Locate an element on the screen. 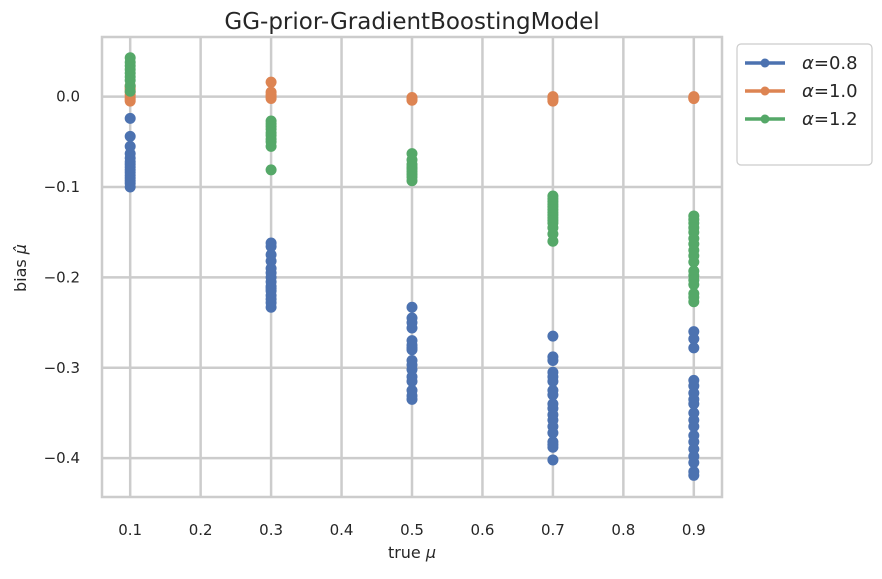  y-axis-label: bias μ̂ is located at coordinates (20, 268).